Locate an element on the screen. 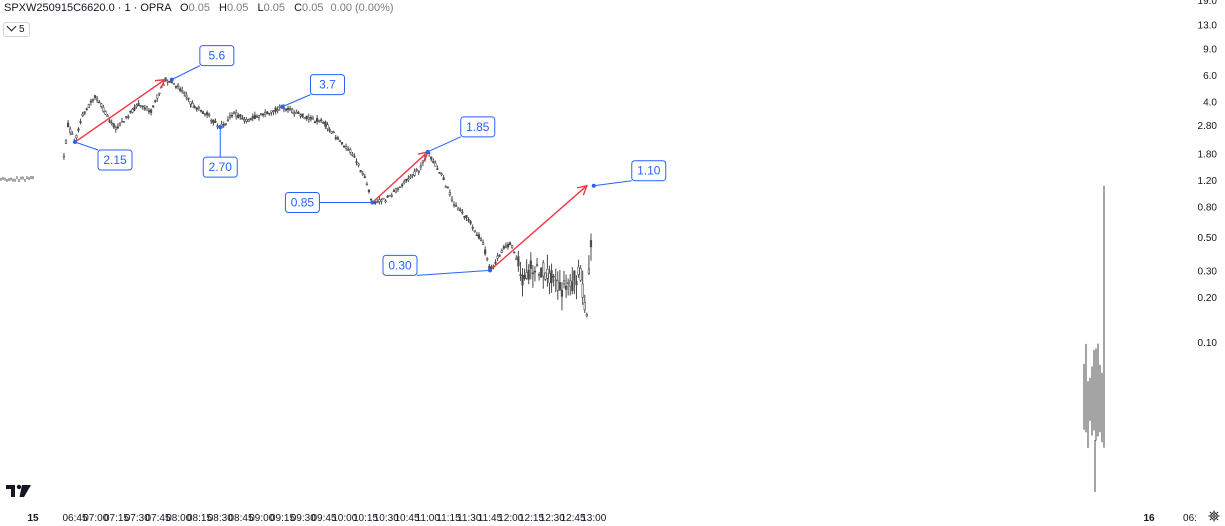 The width and height of the screenshot is (1225, 526). trend-arrow is located at coordinates (538, 228).